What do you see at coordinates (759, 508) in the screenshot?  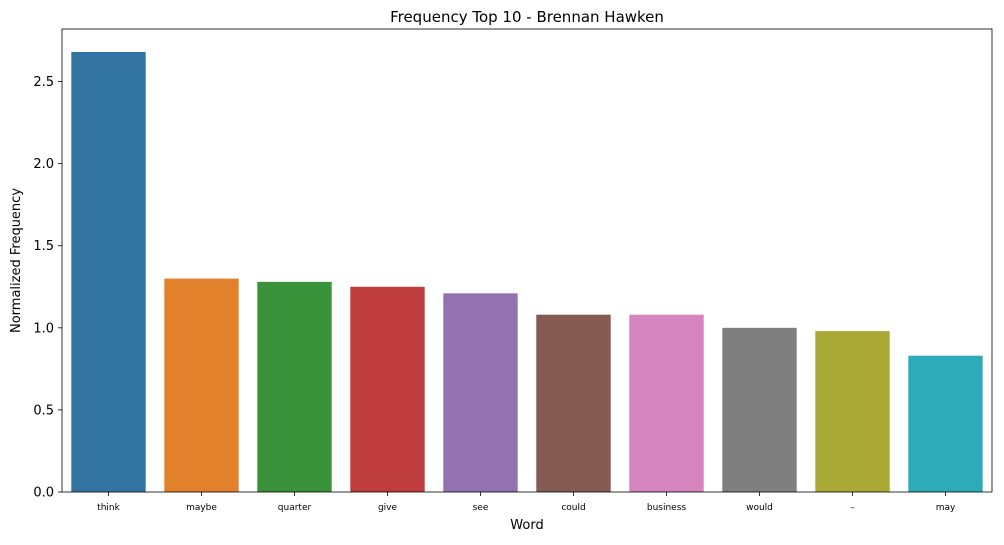 I see `x-tick-label: would` at bounding box center [759, 508].